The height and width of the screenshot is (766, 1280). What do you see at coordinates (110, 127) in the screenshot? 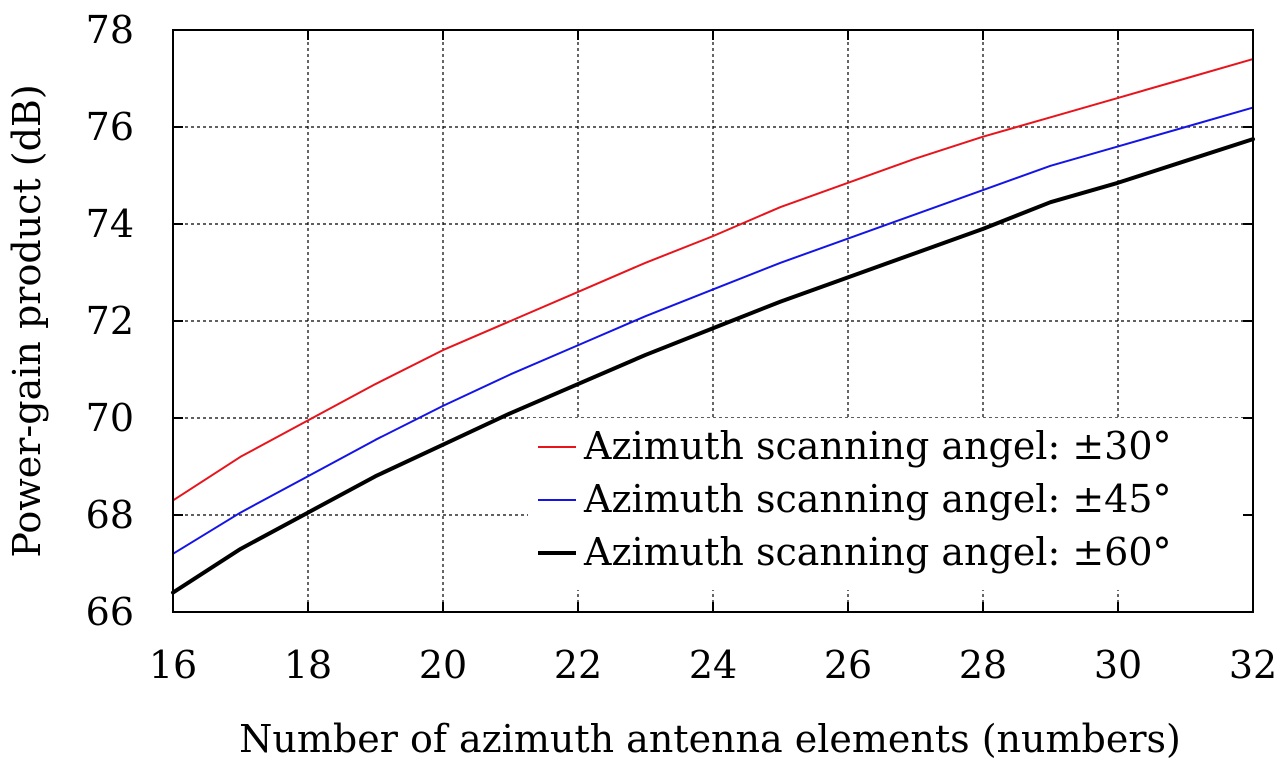
I see `y-tick-label: 76` at bounding box center [110, 127].